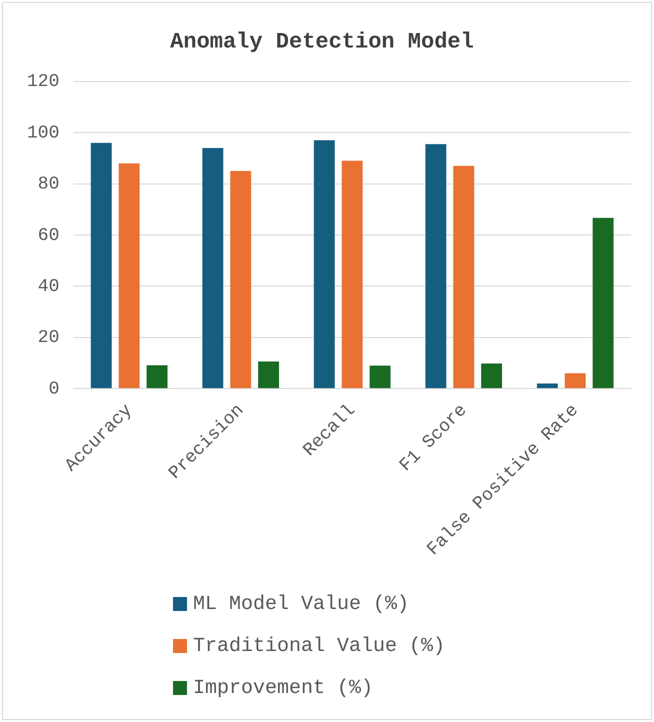 The image size is (654, 722). What do you see at coordinates (49, 184) in the screenshot?
I see `y-tick-label: 80` at bounding box center [49, 184].